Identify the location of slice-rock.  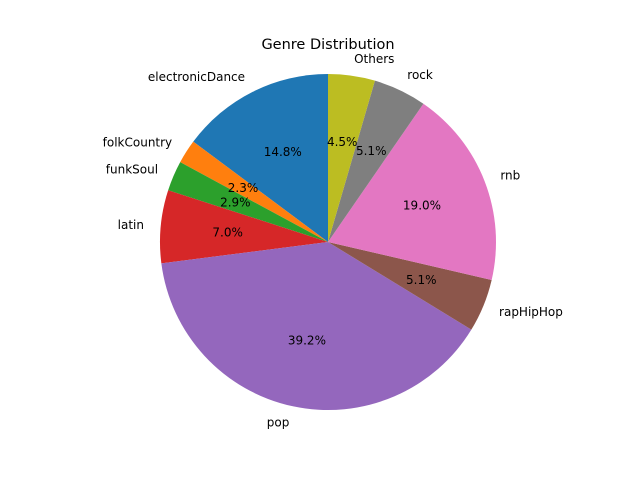
(376, 161).